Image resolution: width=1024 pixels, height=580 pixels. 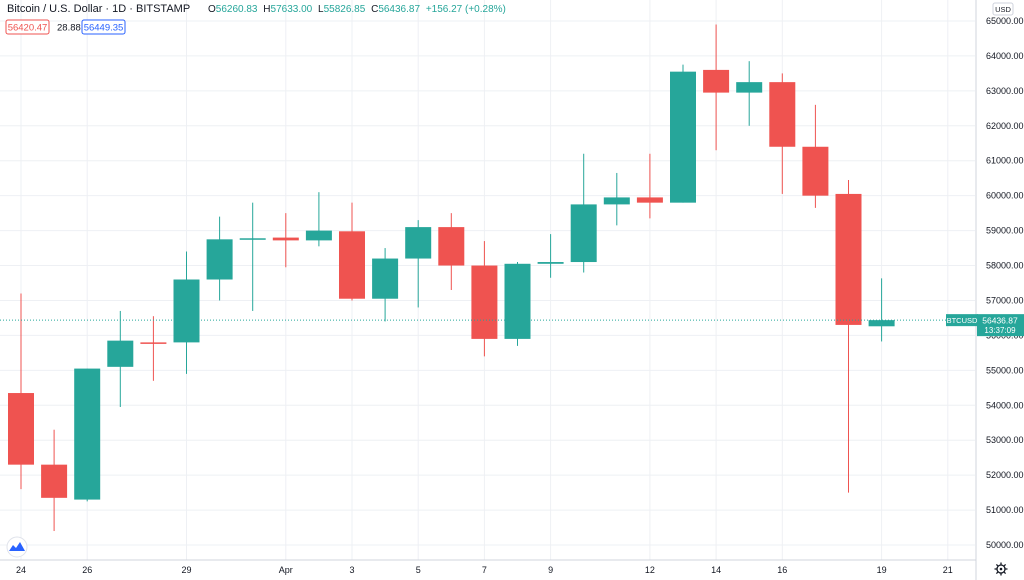 I want to click on time-tick-label: 21, so click(x=948, y=570).